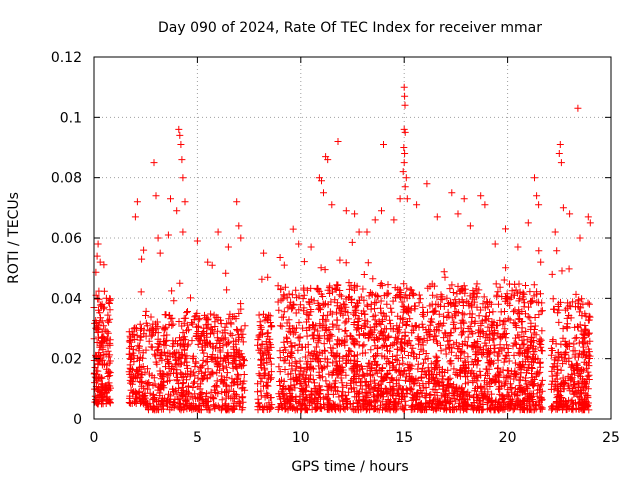 The image size is (640, 480). I want to click on x-tick-label: 25, so click(611, 438).